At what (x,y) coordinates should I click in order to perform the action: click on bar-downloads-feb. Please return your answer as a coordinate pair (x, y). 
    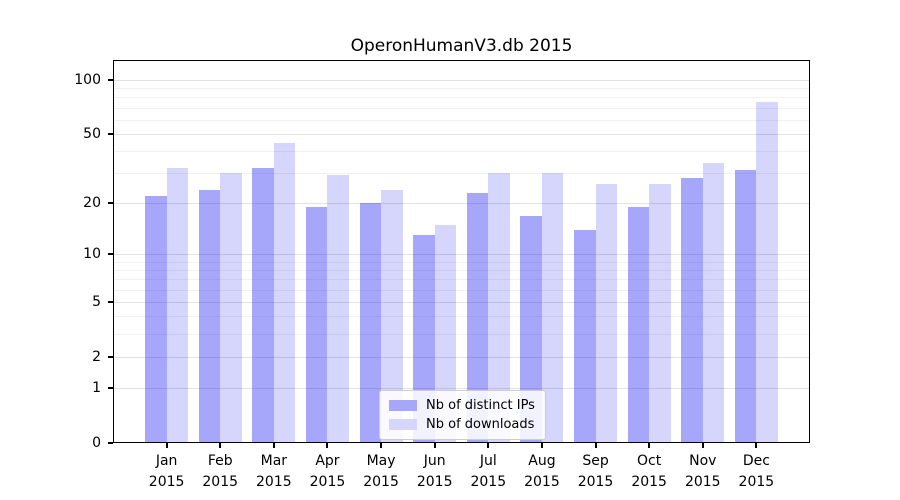
    Looking at the image, I should click on (231, 307).